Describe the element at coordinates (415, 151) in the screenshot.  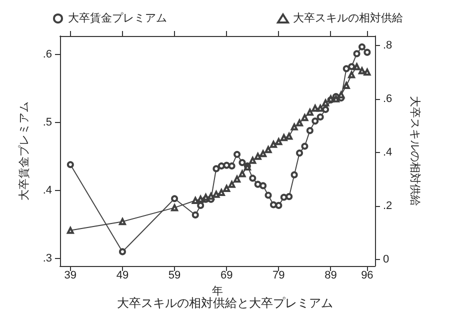
I see `y2-axis-title: 大卒スキルの相対供給` at that location.